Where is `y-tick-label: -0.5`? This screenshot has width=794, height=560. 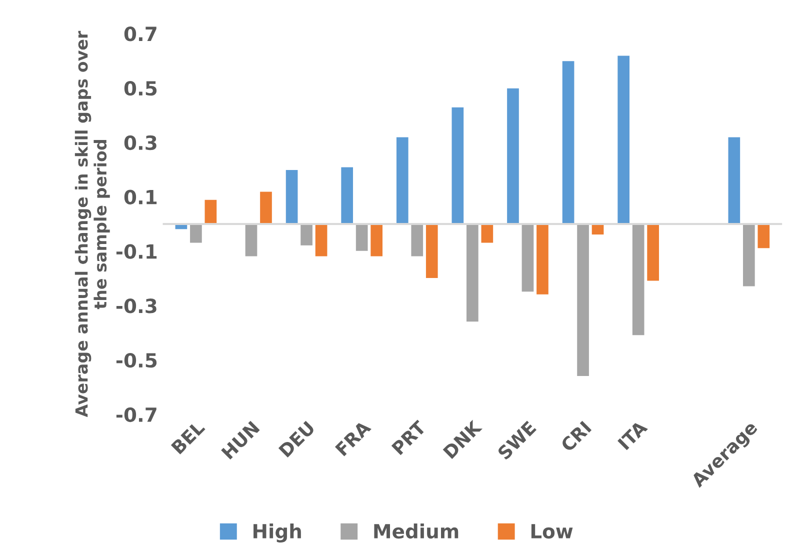 y-tick-label: -0.5 is located at coordinates (136, 360).